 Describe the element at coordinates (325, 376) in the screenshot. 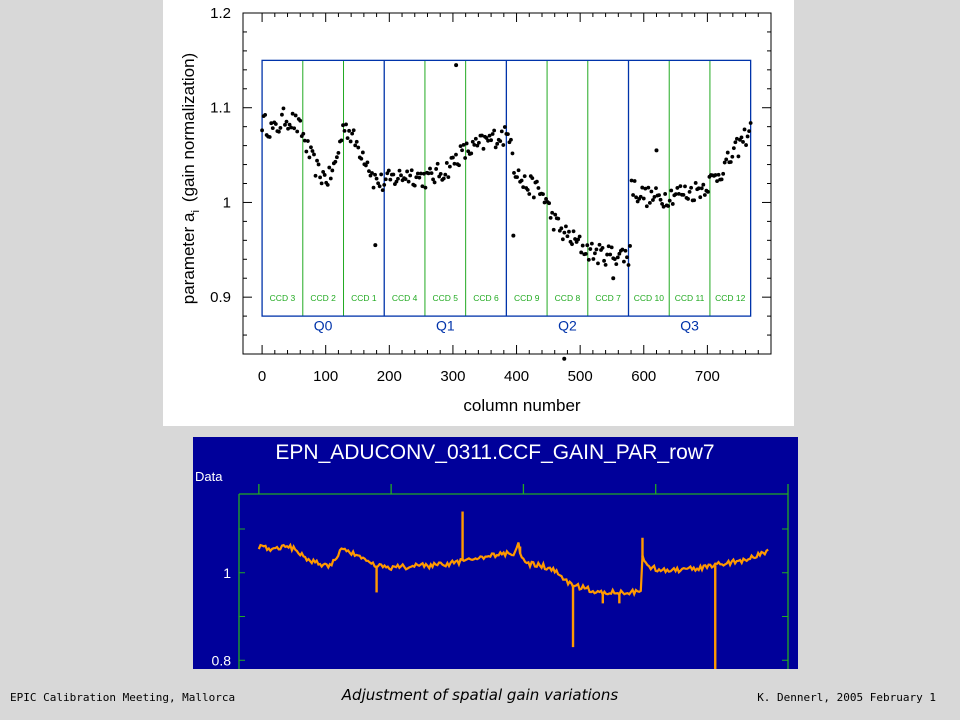

I see `x-tick-label: 100` at that location.